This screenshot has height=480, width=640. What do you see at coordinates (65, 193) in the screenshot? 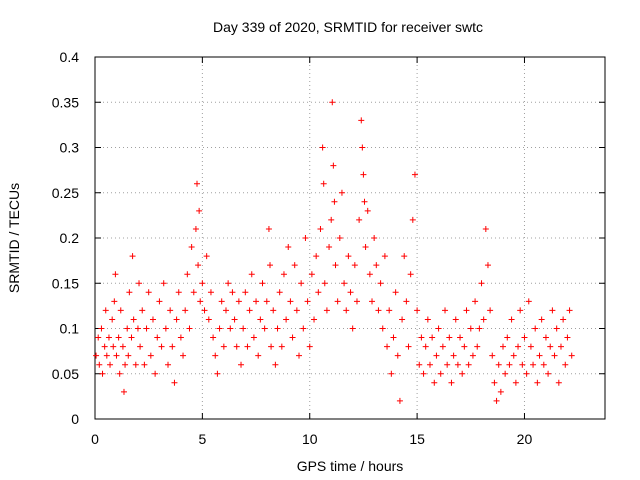
I see `y-tick-label: 0.25` at bounding box center [65, 193].